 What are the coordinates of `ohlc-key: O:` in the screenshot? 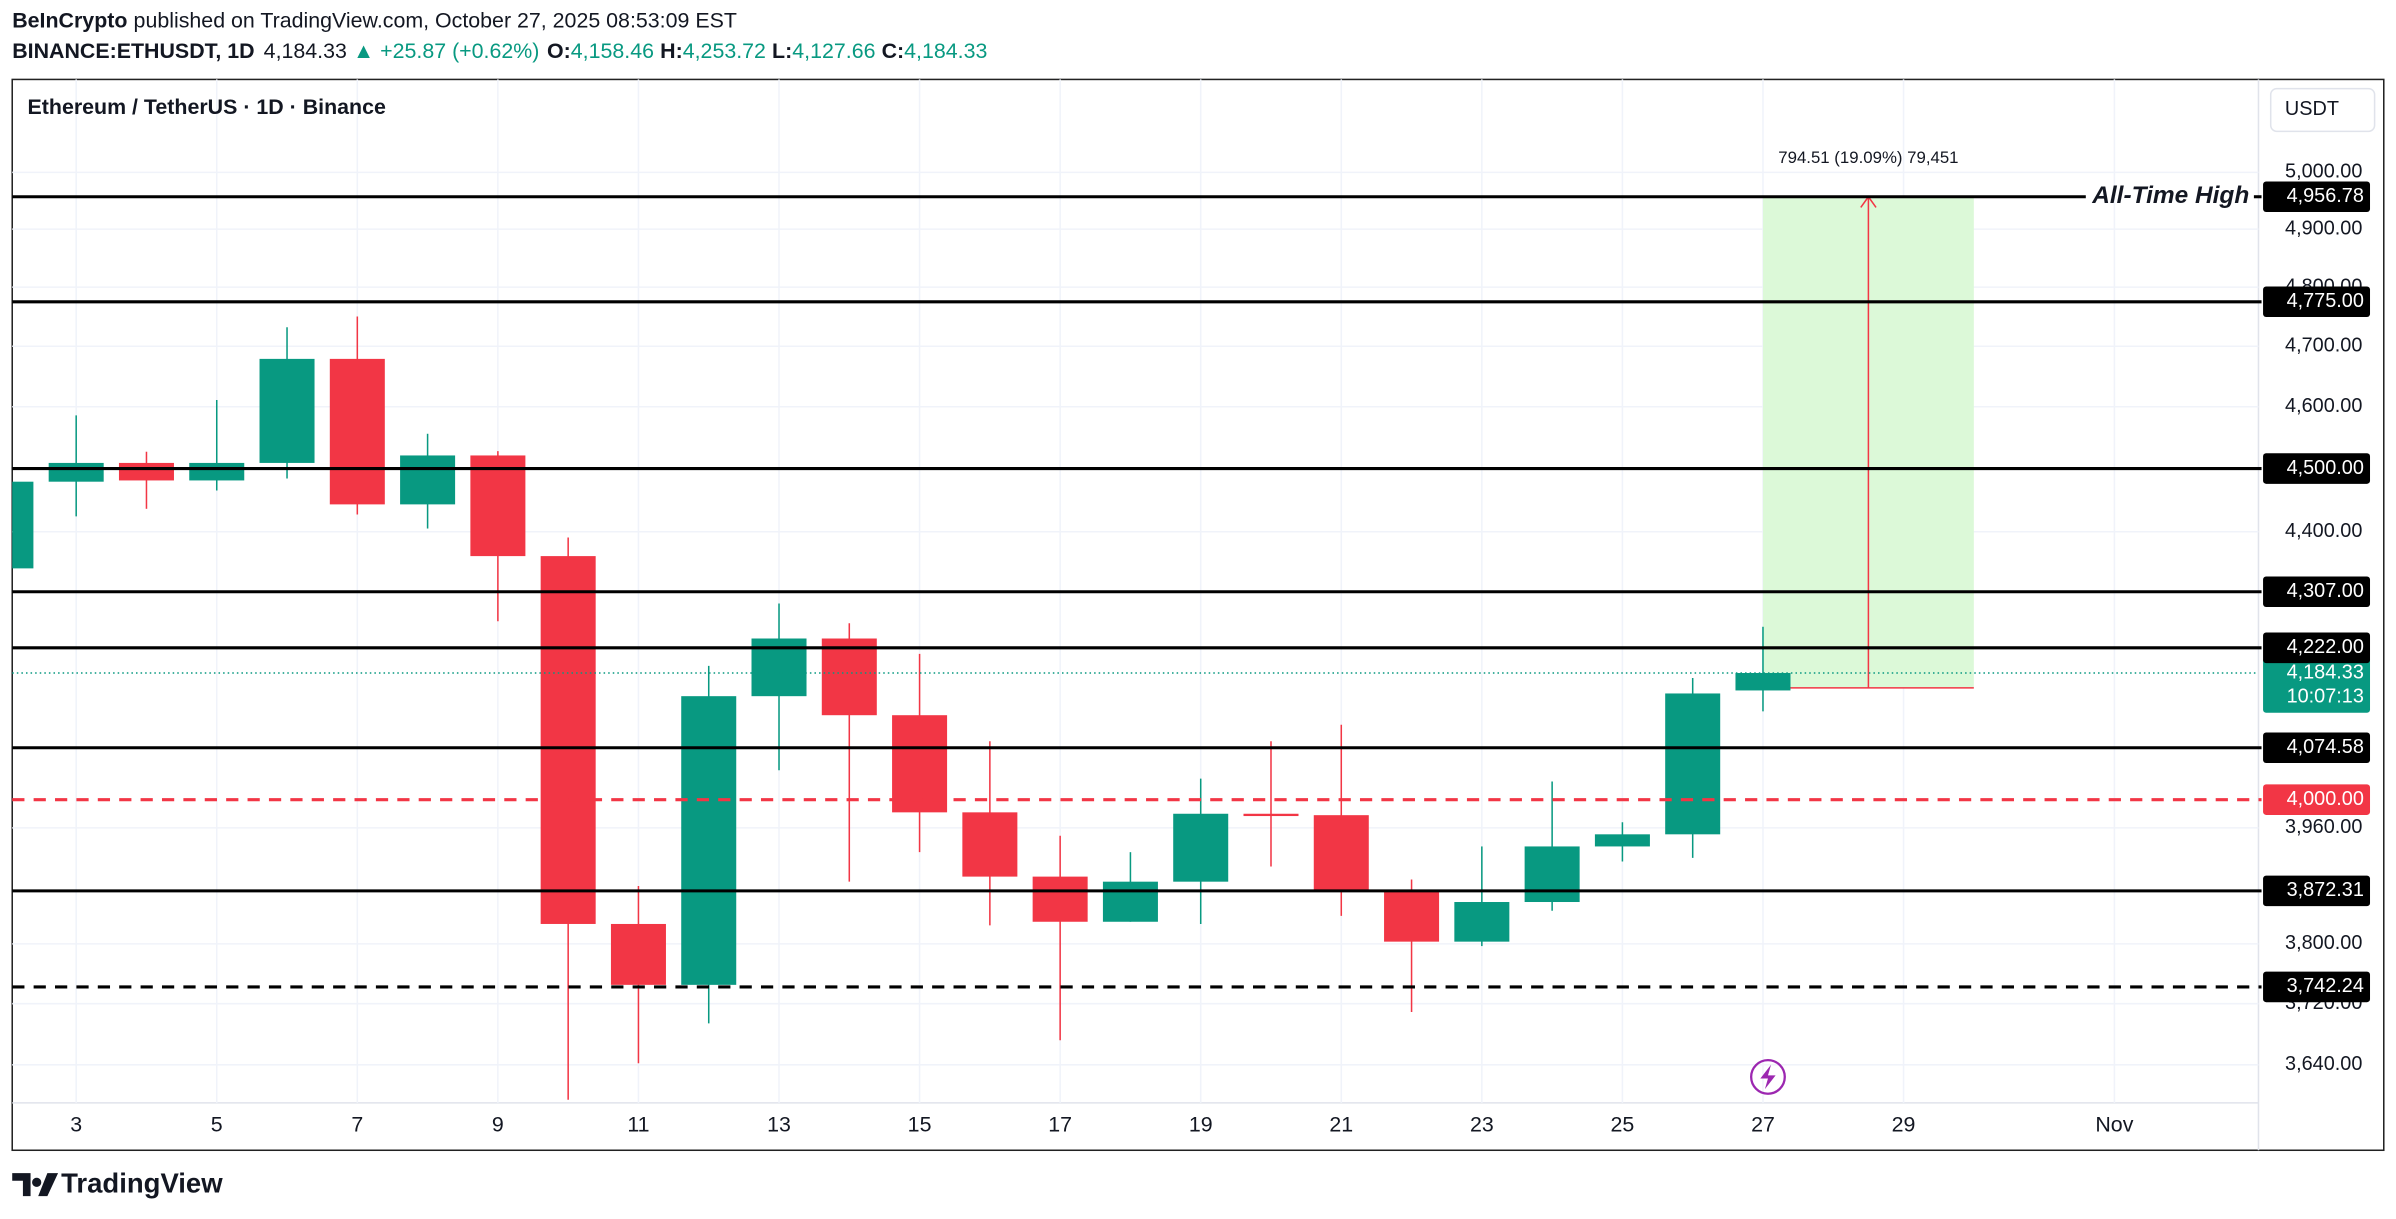 It's located at (559, 51).